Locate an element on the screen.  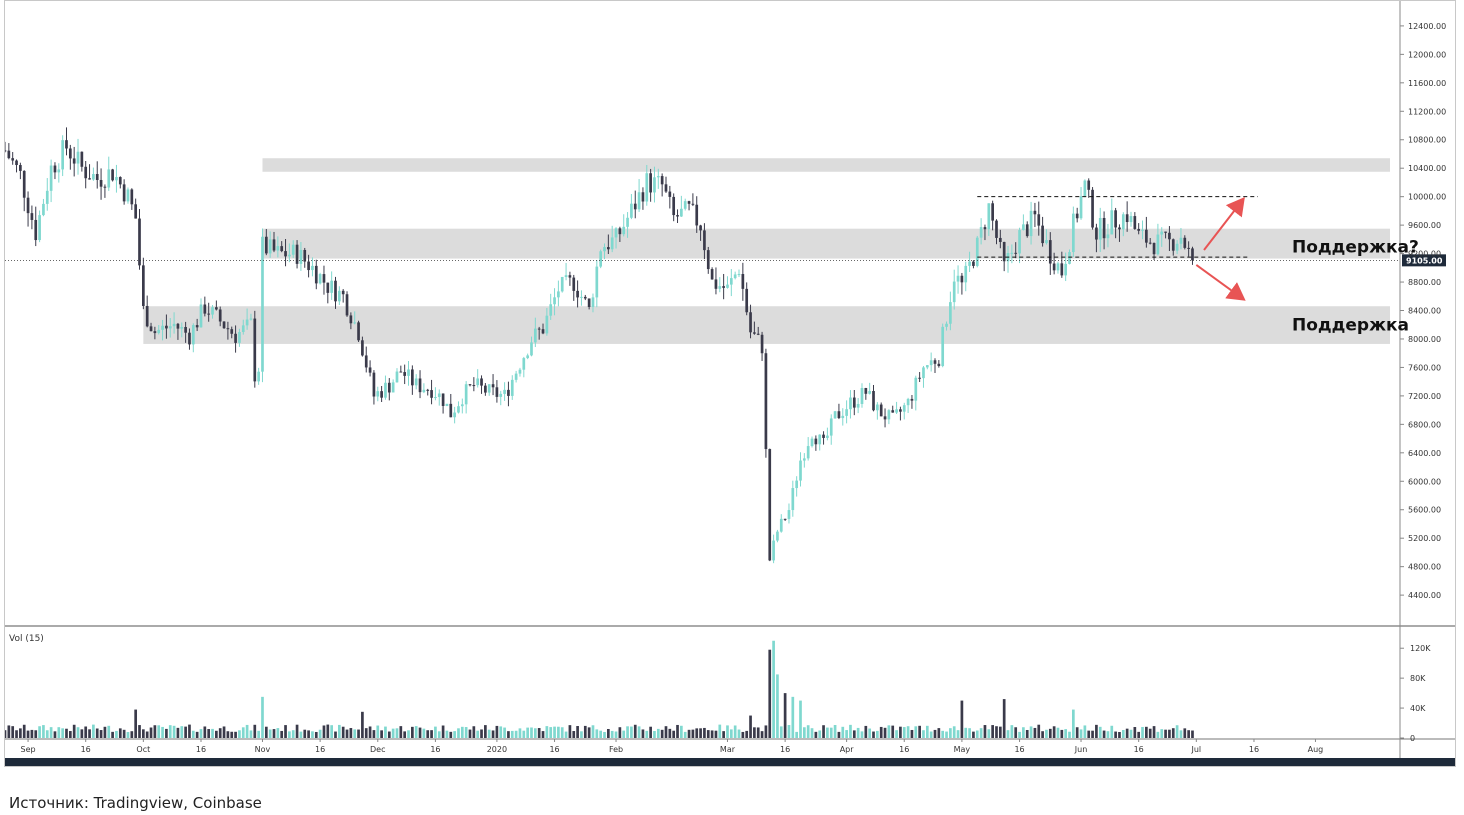
price-tick-label: 12000.00 is located at coordinates (1427, 54).